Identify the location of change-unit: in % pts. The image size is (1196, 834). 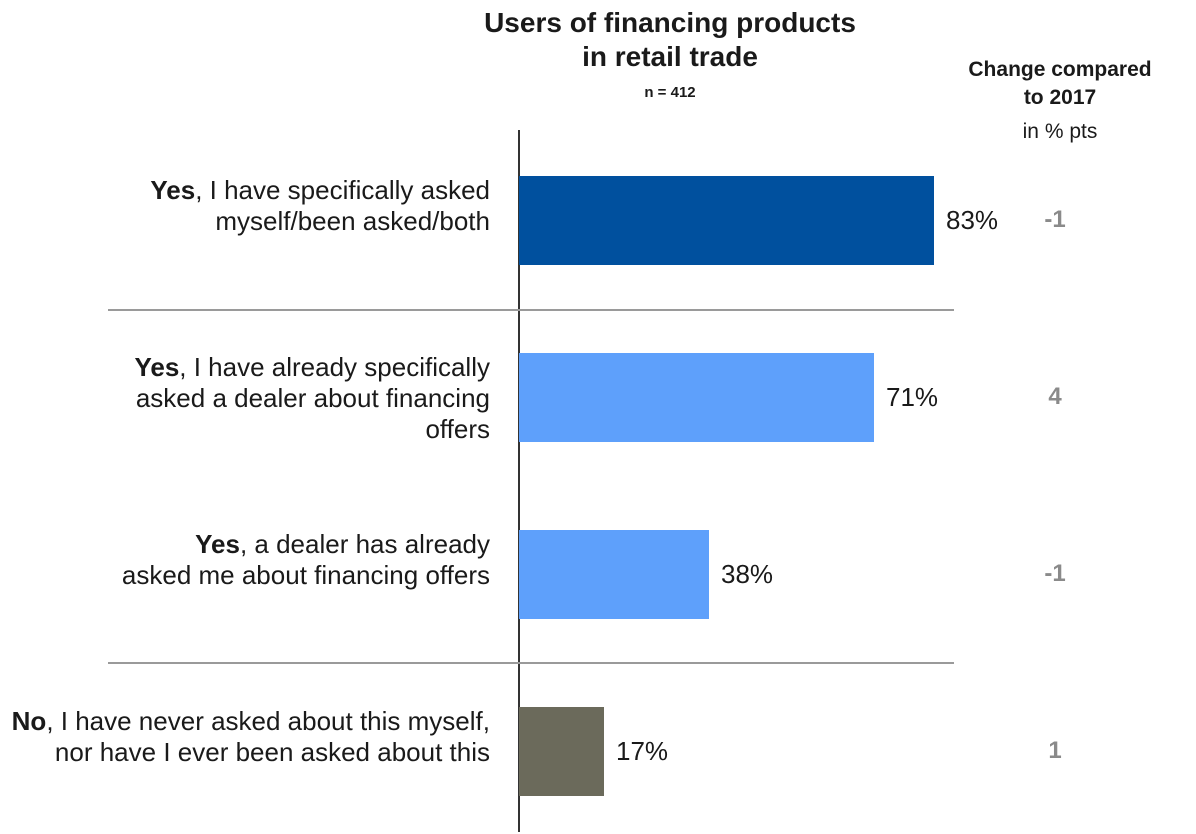
(1060, 131).